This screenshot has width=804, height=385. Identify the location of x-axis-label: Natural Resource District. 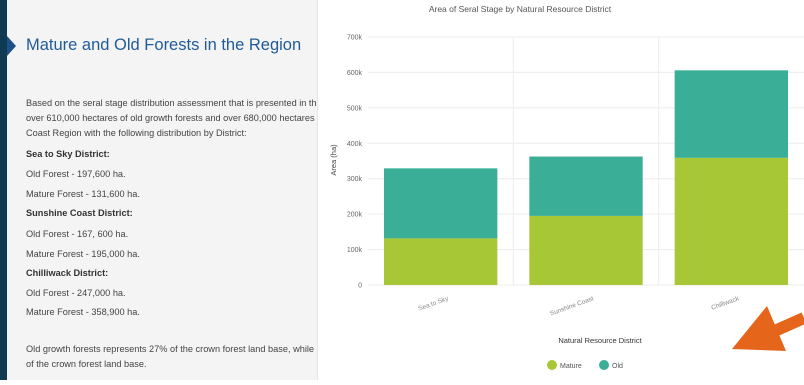
(600, 340).